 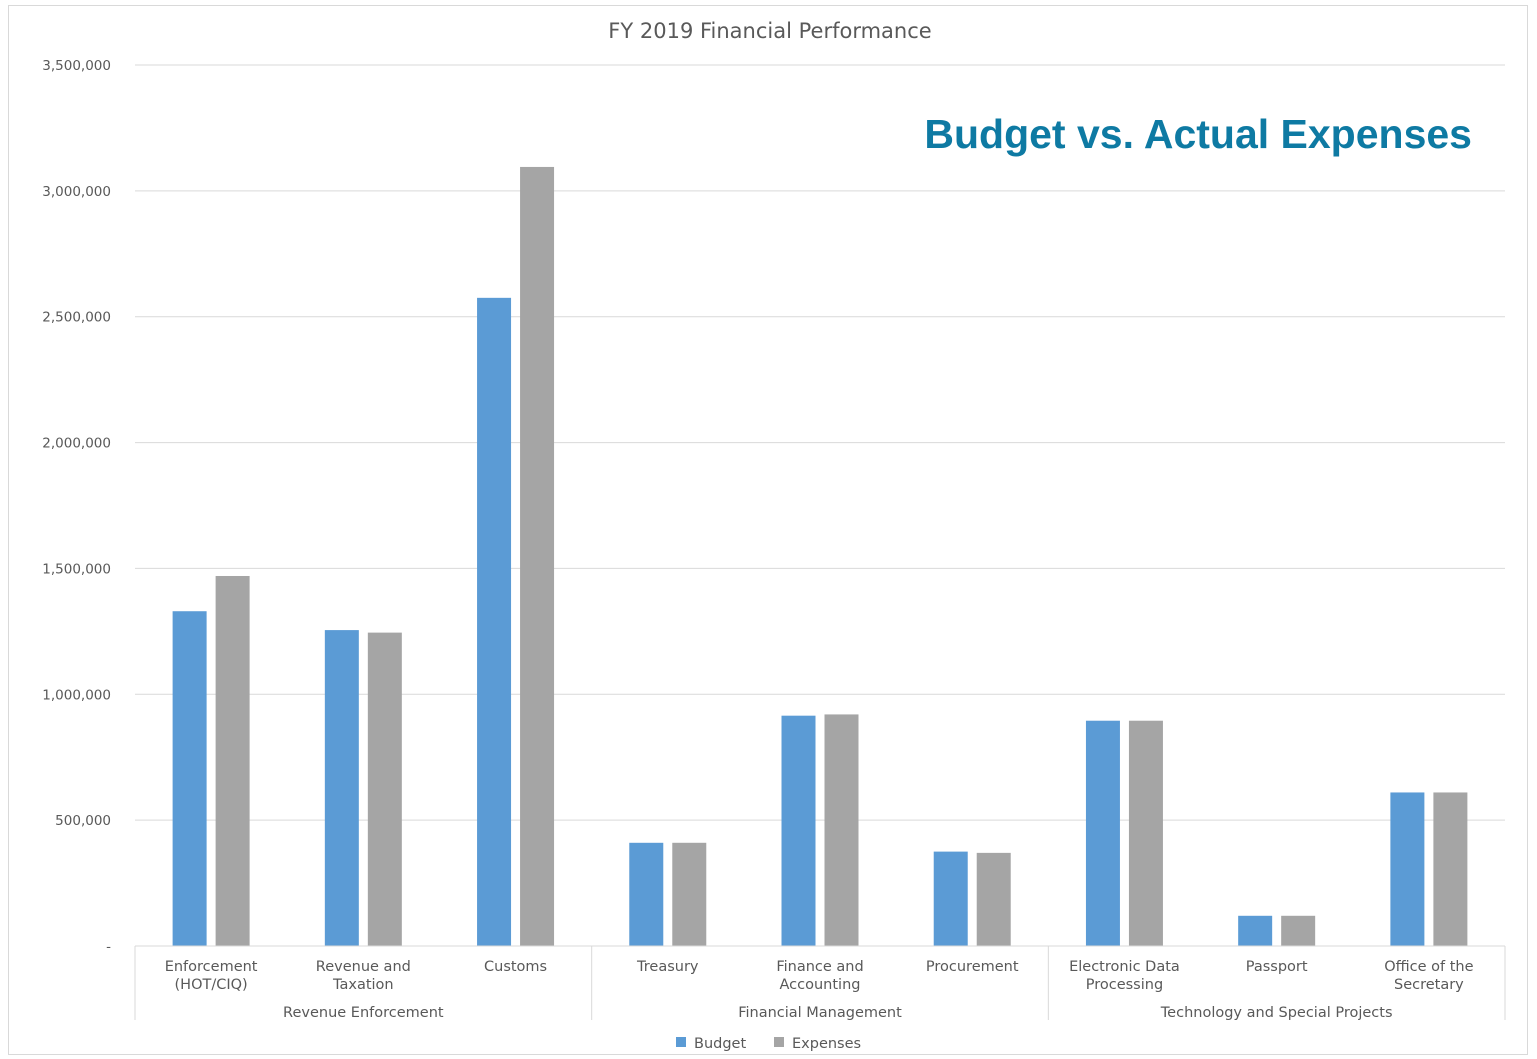 What do you see at coordinates (211, 976) in the screenshot?
I see `category-label: Enforcement (HOT/CIQ)` at bounding box center [211, 976].